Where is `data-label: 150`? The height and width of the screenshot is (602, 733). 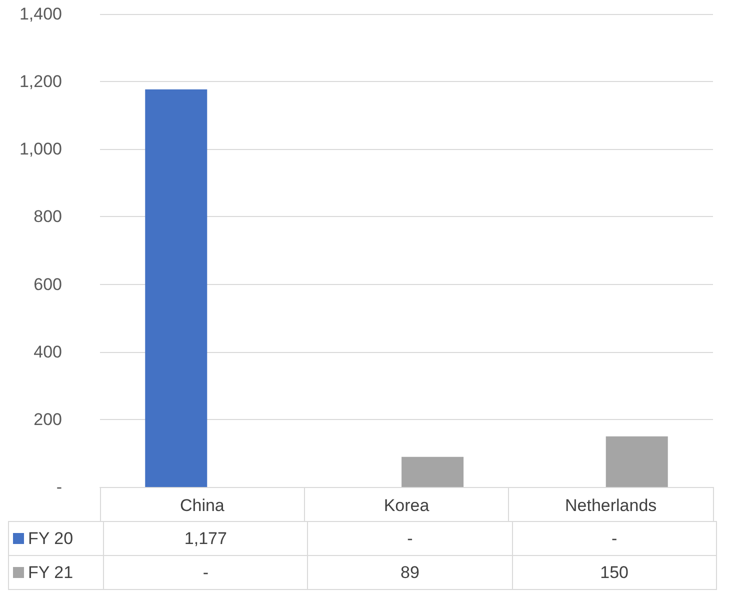
data-label: 150 is located at coordinates (614, 573).